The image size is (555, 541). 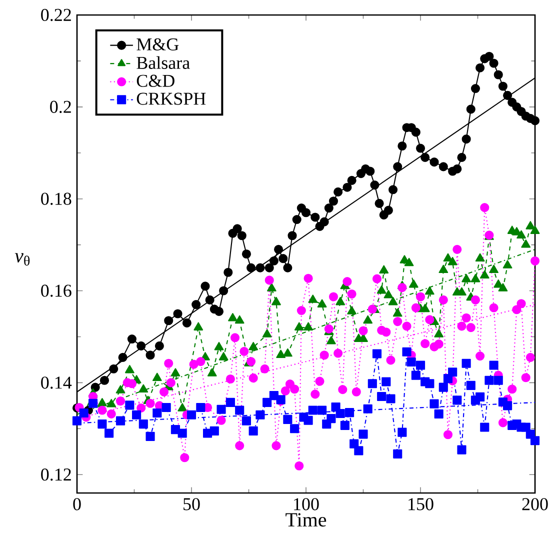 I want to click on legend-label: CRKSPH, so click(x=171, y=98).